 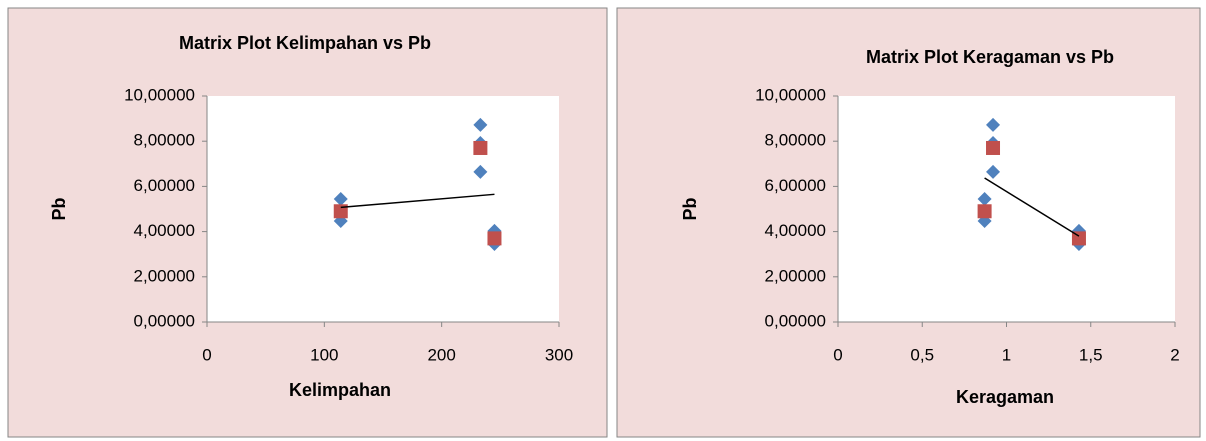 What do you see at coordinates (1174, 354) in the screenshot?
I see `x-tick-label: 2` at bounding box center [1174, 354].